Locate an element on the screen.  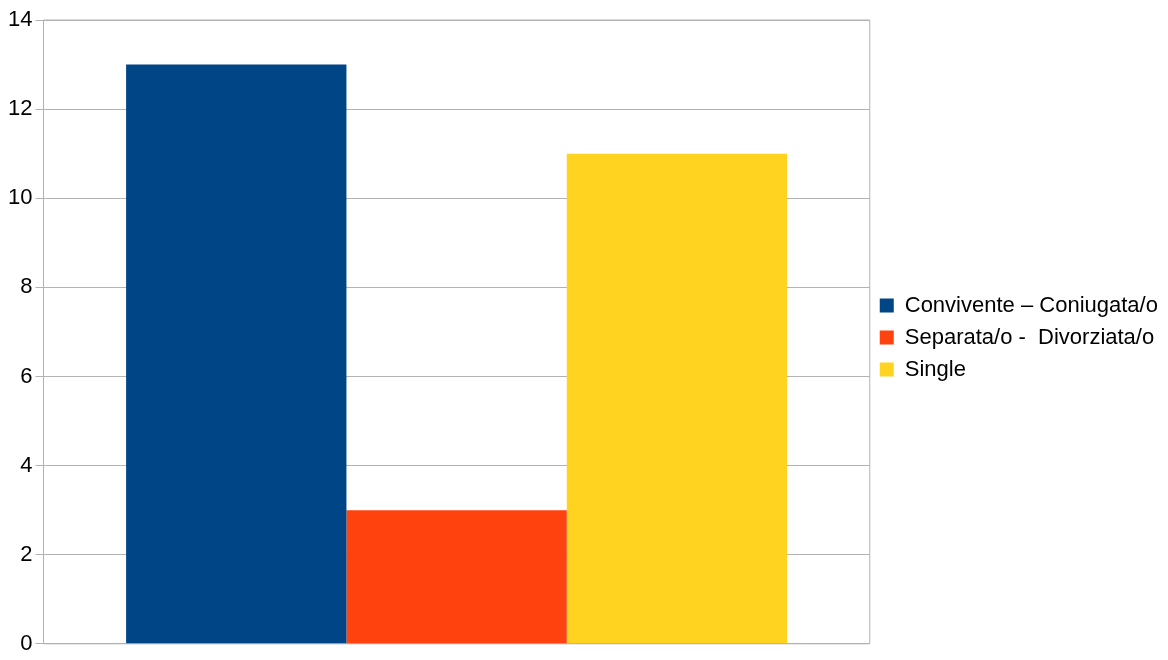
legend-label: Single is located at coordinates (935, 368).